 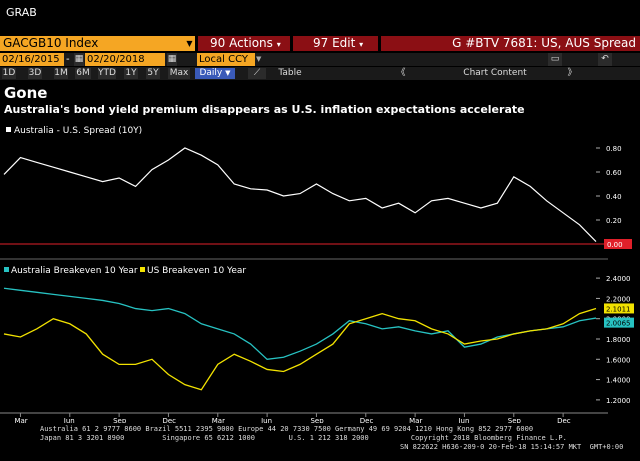 I want to click on range-button-max: Max, so click(x=179, y=73).